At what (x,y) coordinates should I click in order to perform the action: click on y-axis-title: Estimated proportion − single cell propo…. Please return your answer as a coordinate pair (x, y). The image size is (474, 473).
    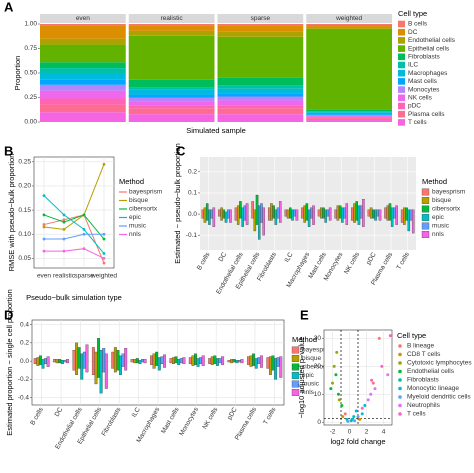
    Looking at the image, I should click on (9, 362).